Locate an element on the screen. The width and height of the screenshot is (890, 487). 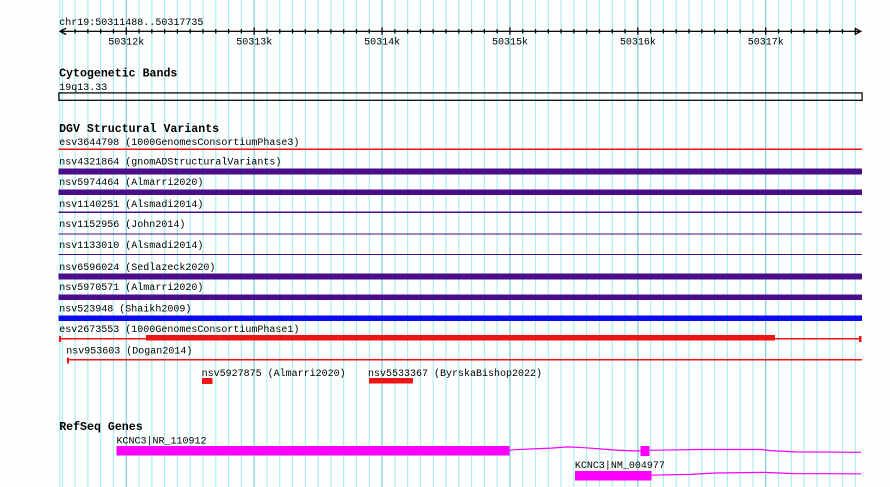
svg-text: nsv1140251 (Alsmadi2014) is located at coordinates (131, 205).